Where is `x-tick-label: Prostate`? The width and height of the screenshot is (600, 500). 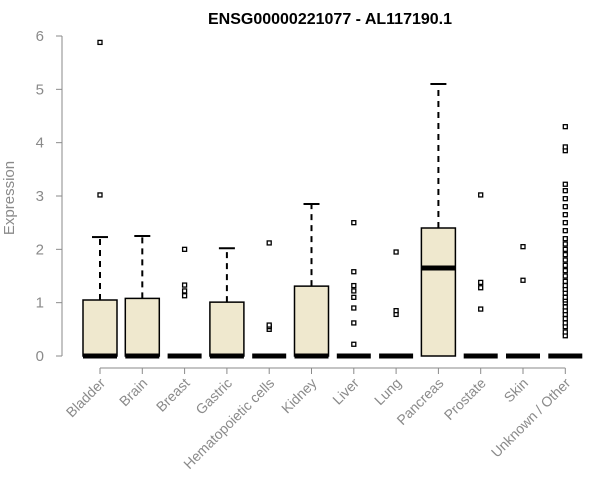
x-tick-label: Prostate is located at coordinates (465, 399).